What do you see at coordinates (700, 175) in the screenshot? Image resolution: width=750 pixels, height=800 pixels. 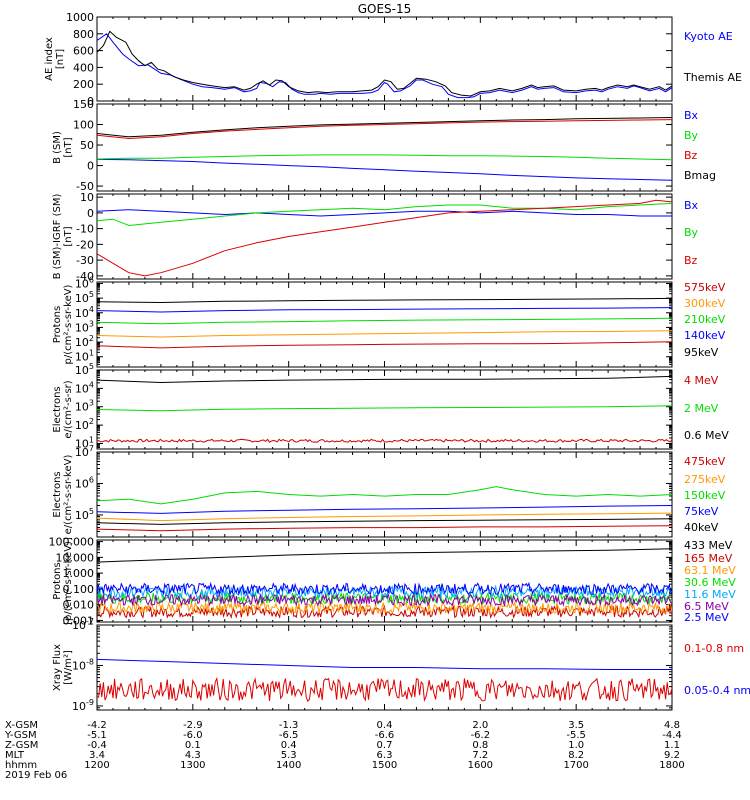 I see `legend-label: Bmag` at bounding box center [700, 175].